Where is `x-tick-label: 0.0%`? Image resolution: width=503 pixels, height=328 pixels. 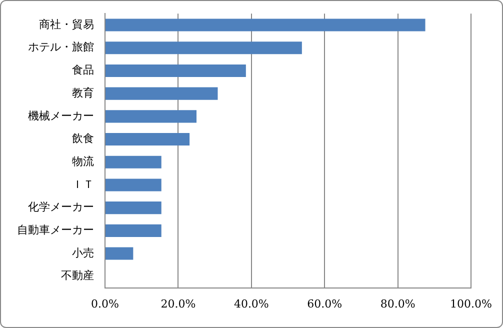
x-tick-label: 0.0% is located at coordinates (105, 303).